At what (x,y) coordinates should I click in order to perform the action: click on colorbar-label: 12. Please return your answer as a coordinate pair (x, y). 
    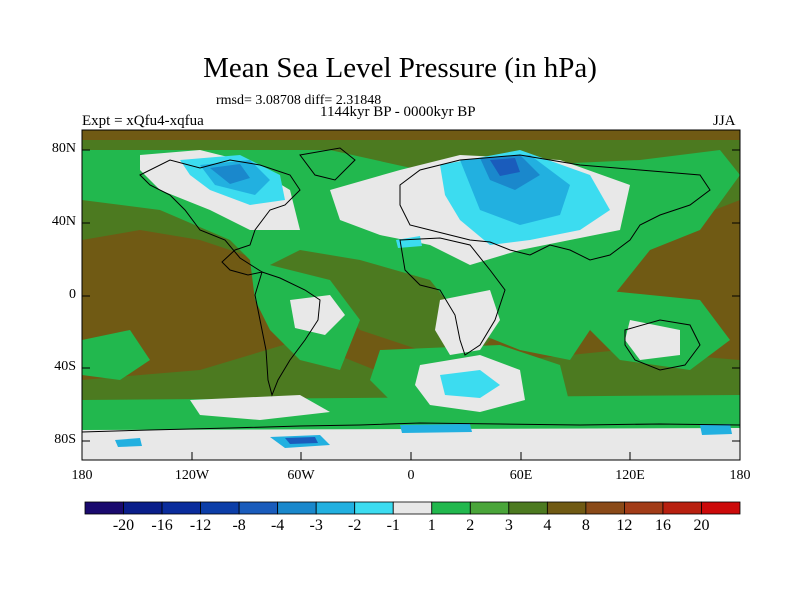
    Looking at the image, I should click on (624, 525).